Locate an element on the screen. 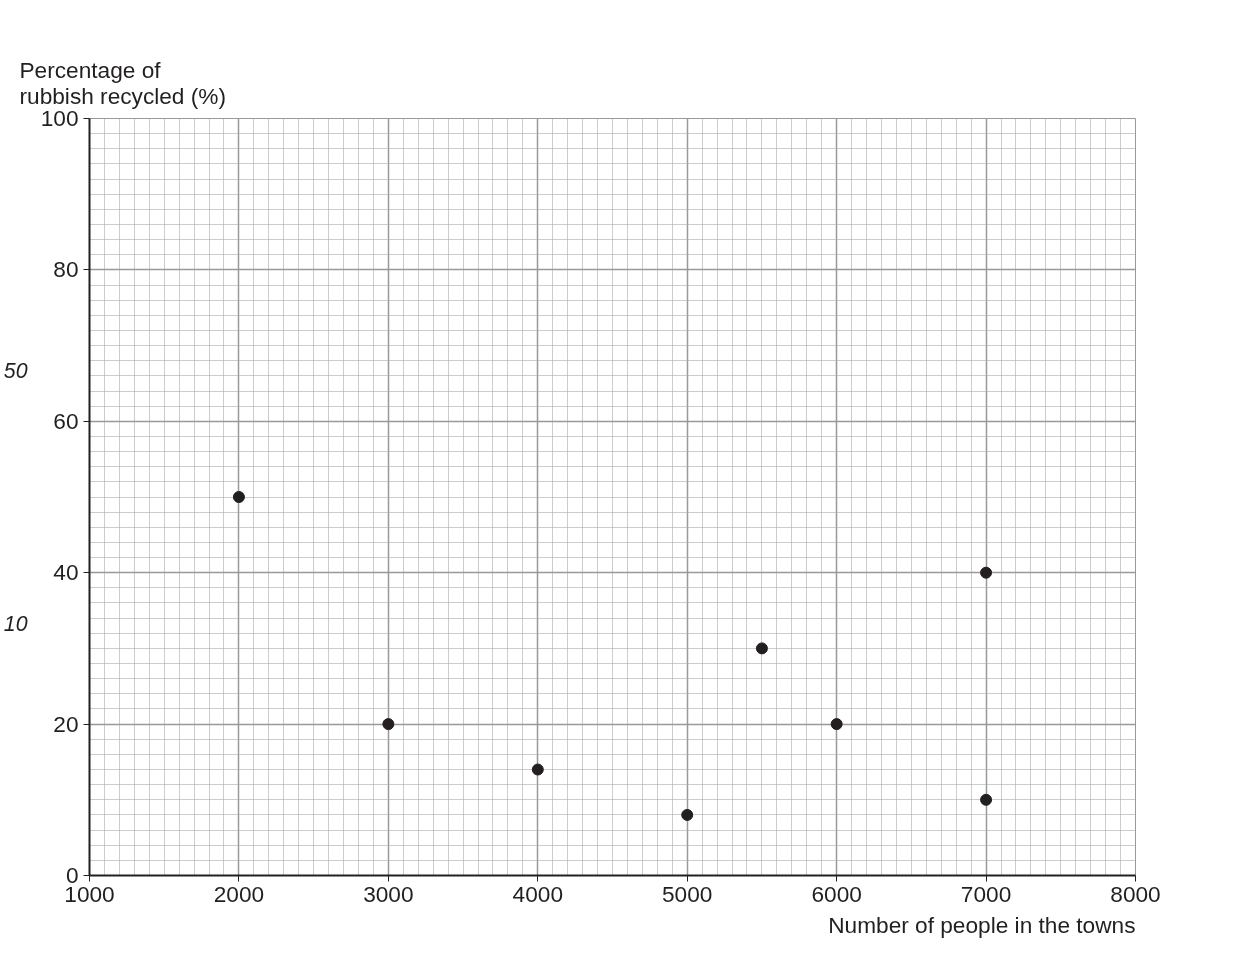 Image resolution: width=1240 pixels, height=959 pixels. x-tick-label: 3000 is located at coordinates (388, 893).